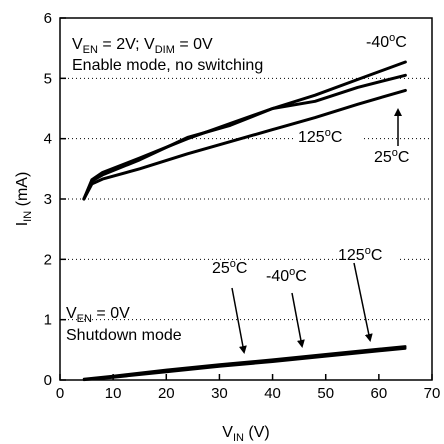 The image size is (444, 444). I want to click on y-tick-label-3: 3, so click(48, 199).